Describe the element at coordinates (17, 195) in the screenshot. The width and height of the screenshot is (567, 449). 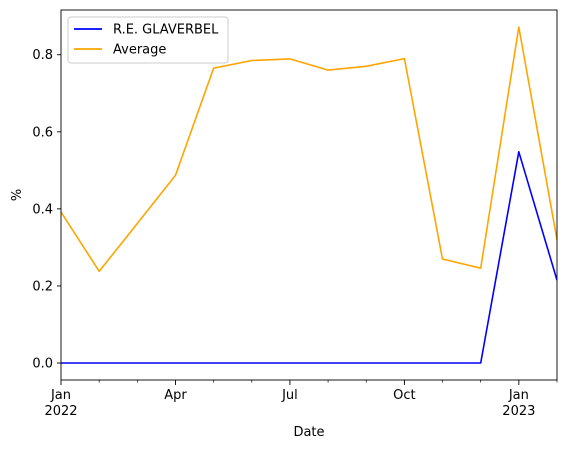
I see `y-axis-label: %` at that location.